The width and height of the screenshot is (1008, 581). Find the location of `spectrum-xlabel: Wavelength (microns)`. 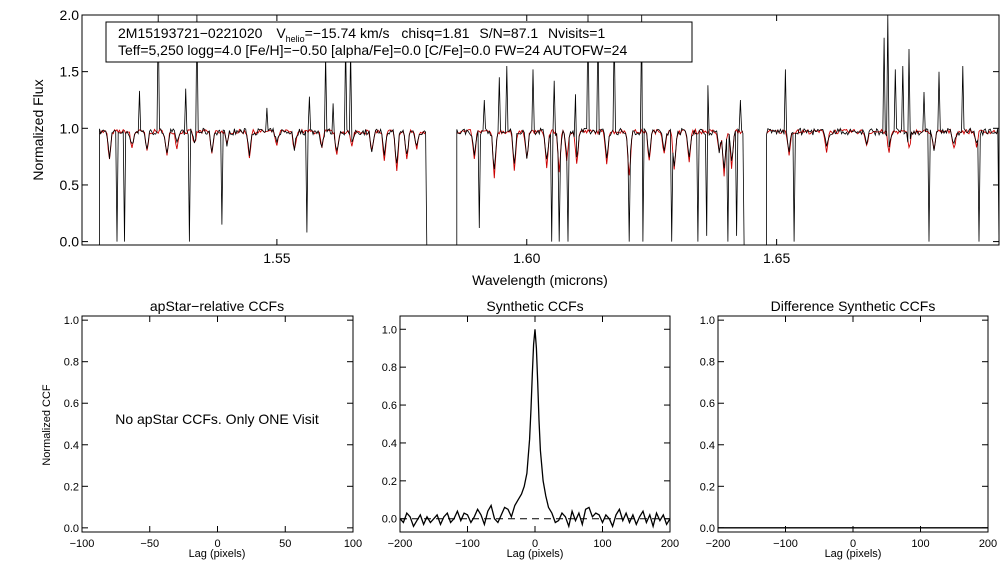

spectrum-xlabel: Wavelength (microns) is located at coordinates (540, 280).